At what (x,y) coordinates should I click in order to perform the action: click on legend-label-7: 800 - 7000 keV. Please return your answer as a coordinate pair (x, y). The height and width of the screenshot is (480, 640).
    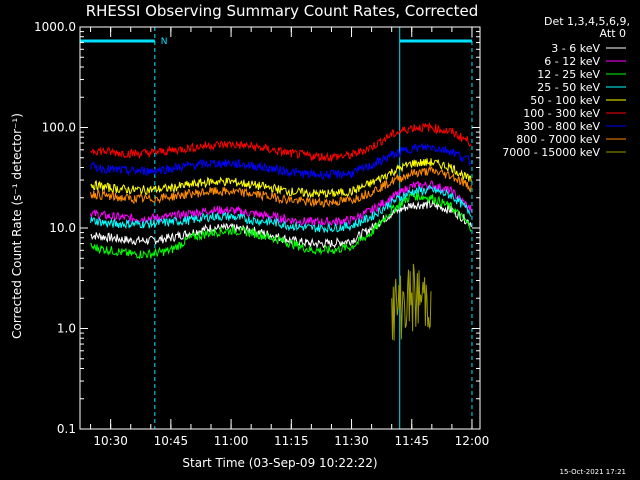
    Looking at the image, I should click on (558, 139).